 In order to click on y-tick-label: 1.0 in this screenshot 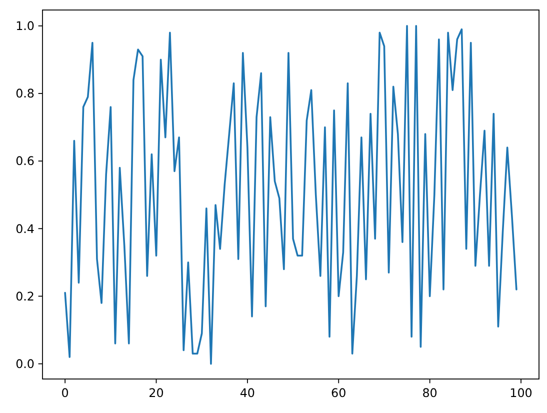, I will do `click(25, 26)`.